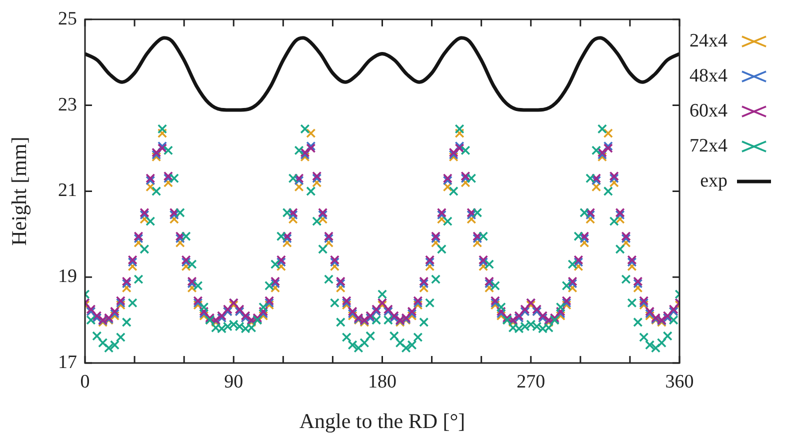 The height and width of the screenshot is (443, 793). I want to click on x-tick-label: 0, so click(85, 381).